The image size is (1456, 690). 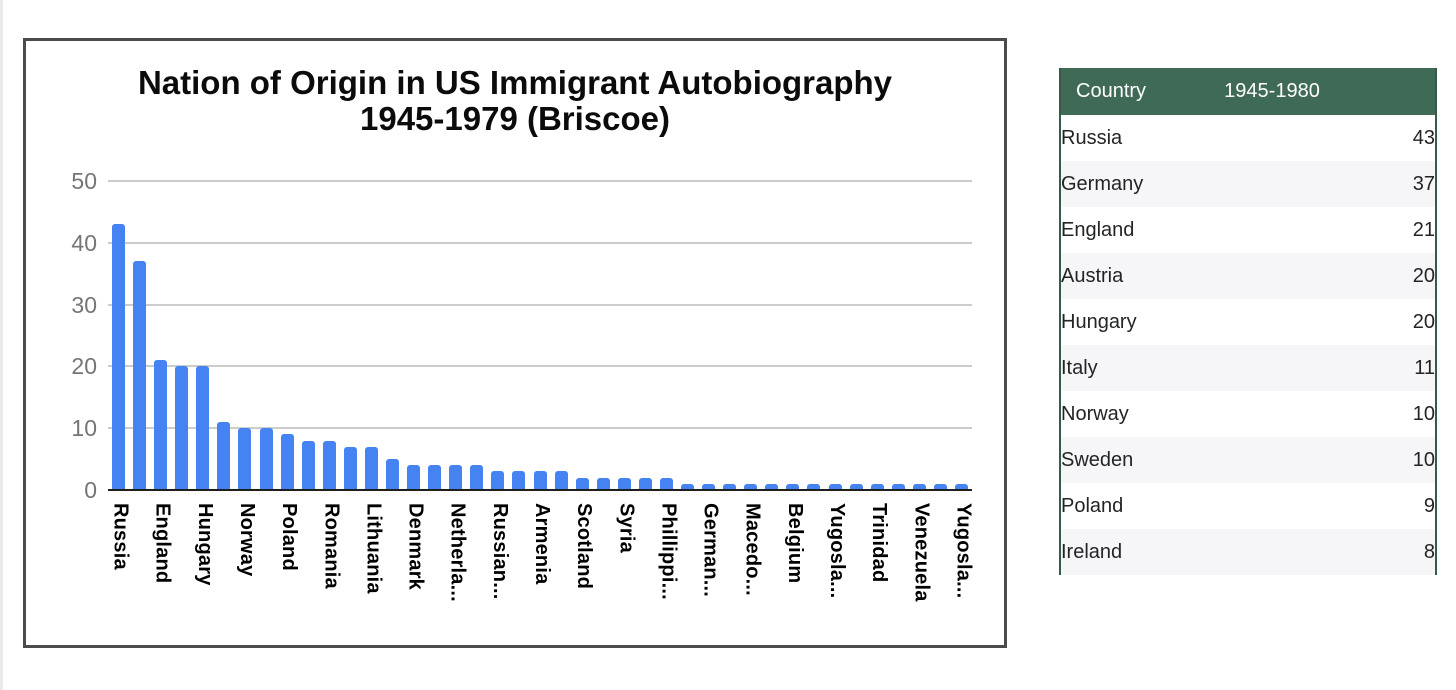 What do you see at coordinates (584, 546) in the screenshot?
I see `x-axis-label: Scotland` at bounding box center [584, 546].